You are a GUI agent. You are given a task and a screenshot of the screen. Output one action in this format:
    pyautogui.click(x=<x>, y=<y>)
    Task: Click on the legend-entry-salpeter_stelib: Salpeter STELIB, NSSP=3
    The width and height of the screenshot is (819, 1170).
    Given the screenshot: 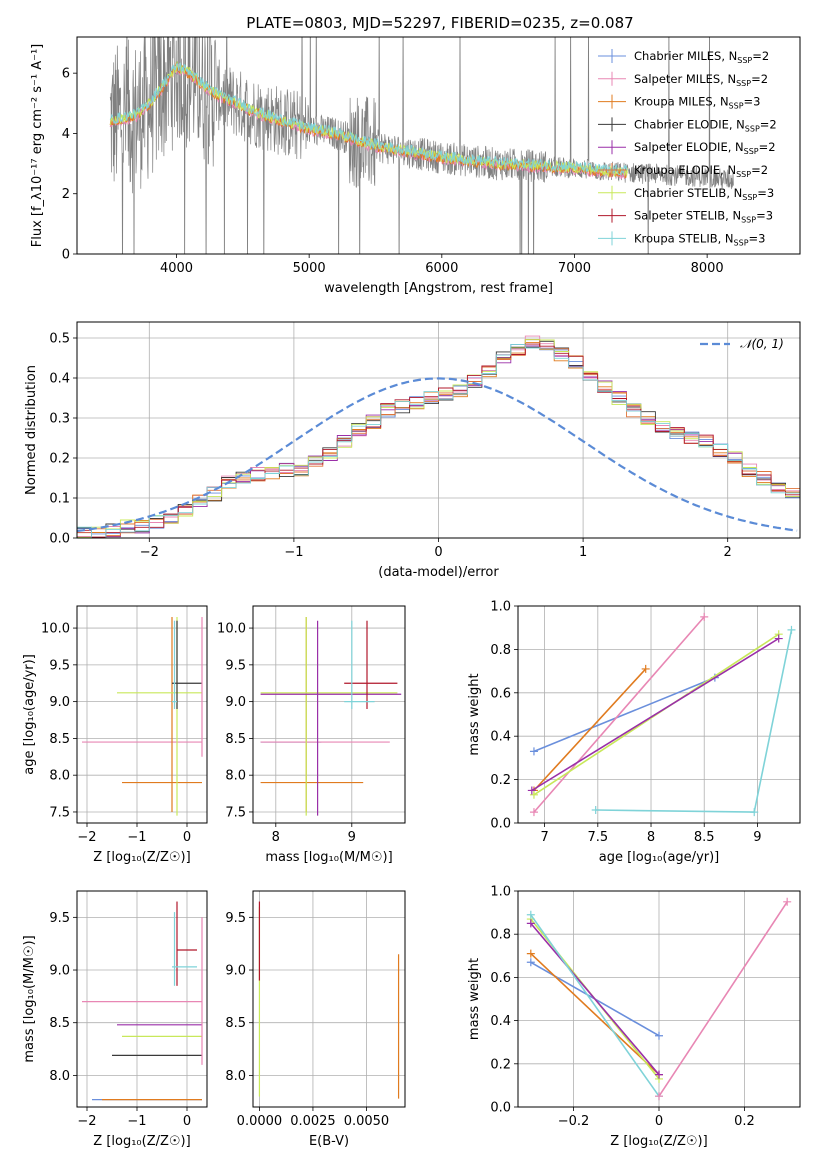 What is the action you would take?
    pyautogui.click(x=703, y=217)
    